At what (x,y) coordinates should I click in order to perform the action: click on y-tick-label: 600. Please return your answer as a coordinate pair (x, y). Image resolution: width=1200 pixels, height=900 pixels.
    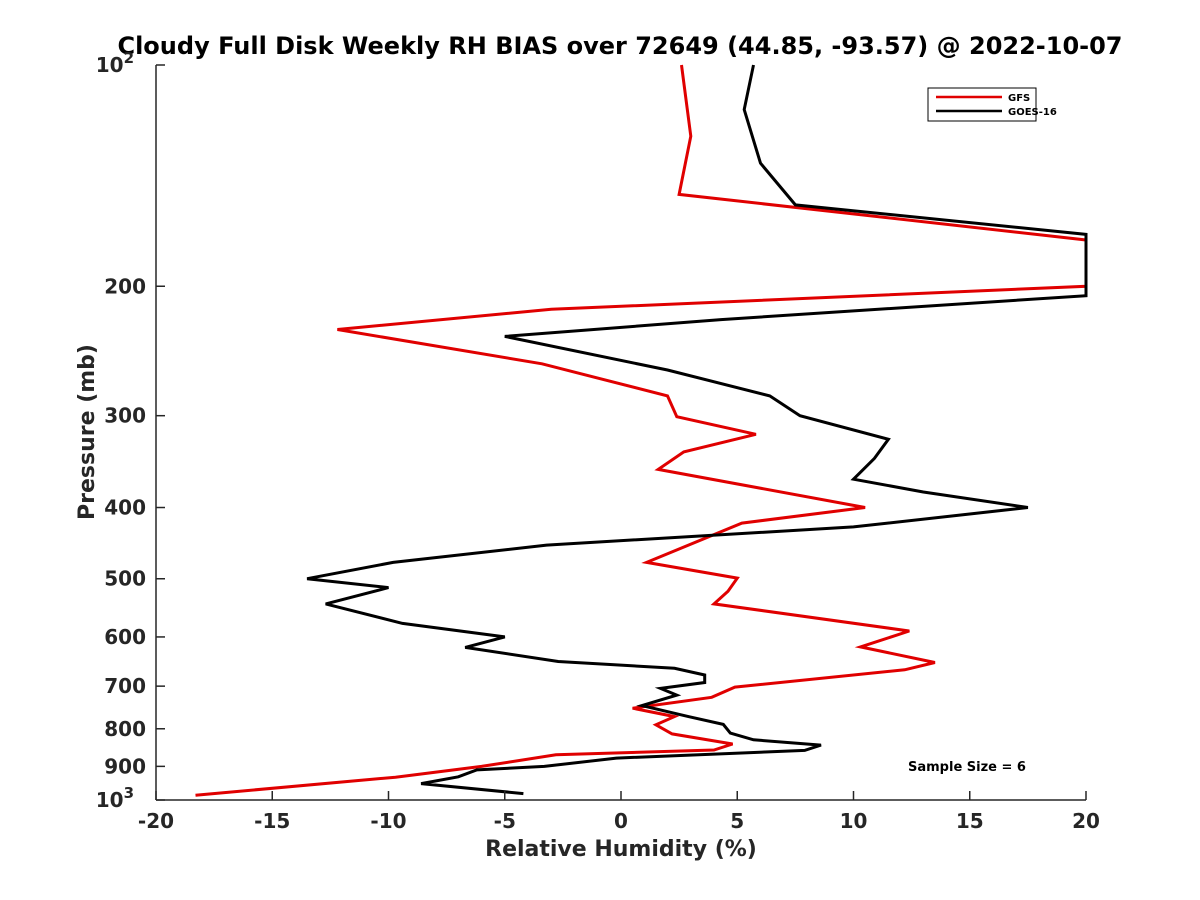
    Looking at the image, I should click on (125, 637).